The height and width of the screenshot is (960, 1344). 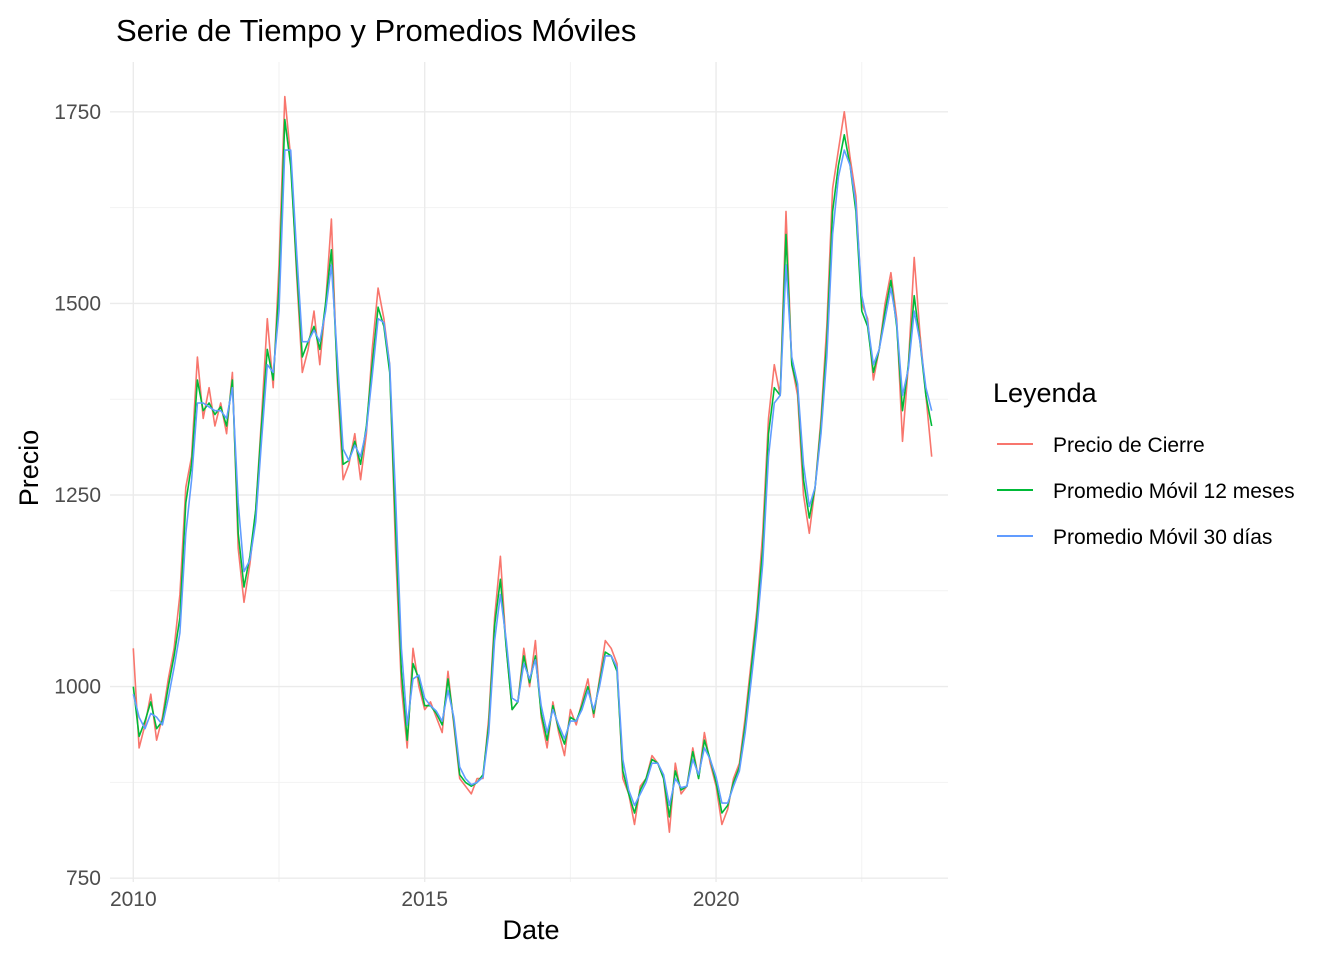 I want to click on y-tick-label: 1250, so click(x=77, y=495).